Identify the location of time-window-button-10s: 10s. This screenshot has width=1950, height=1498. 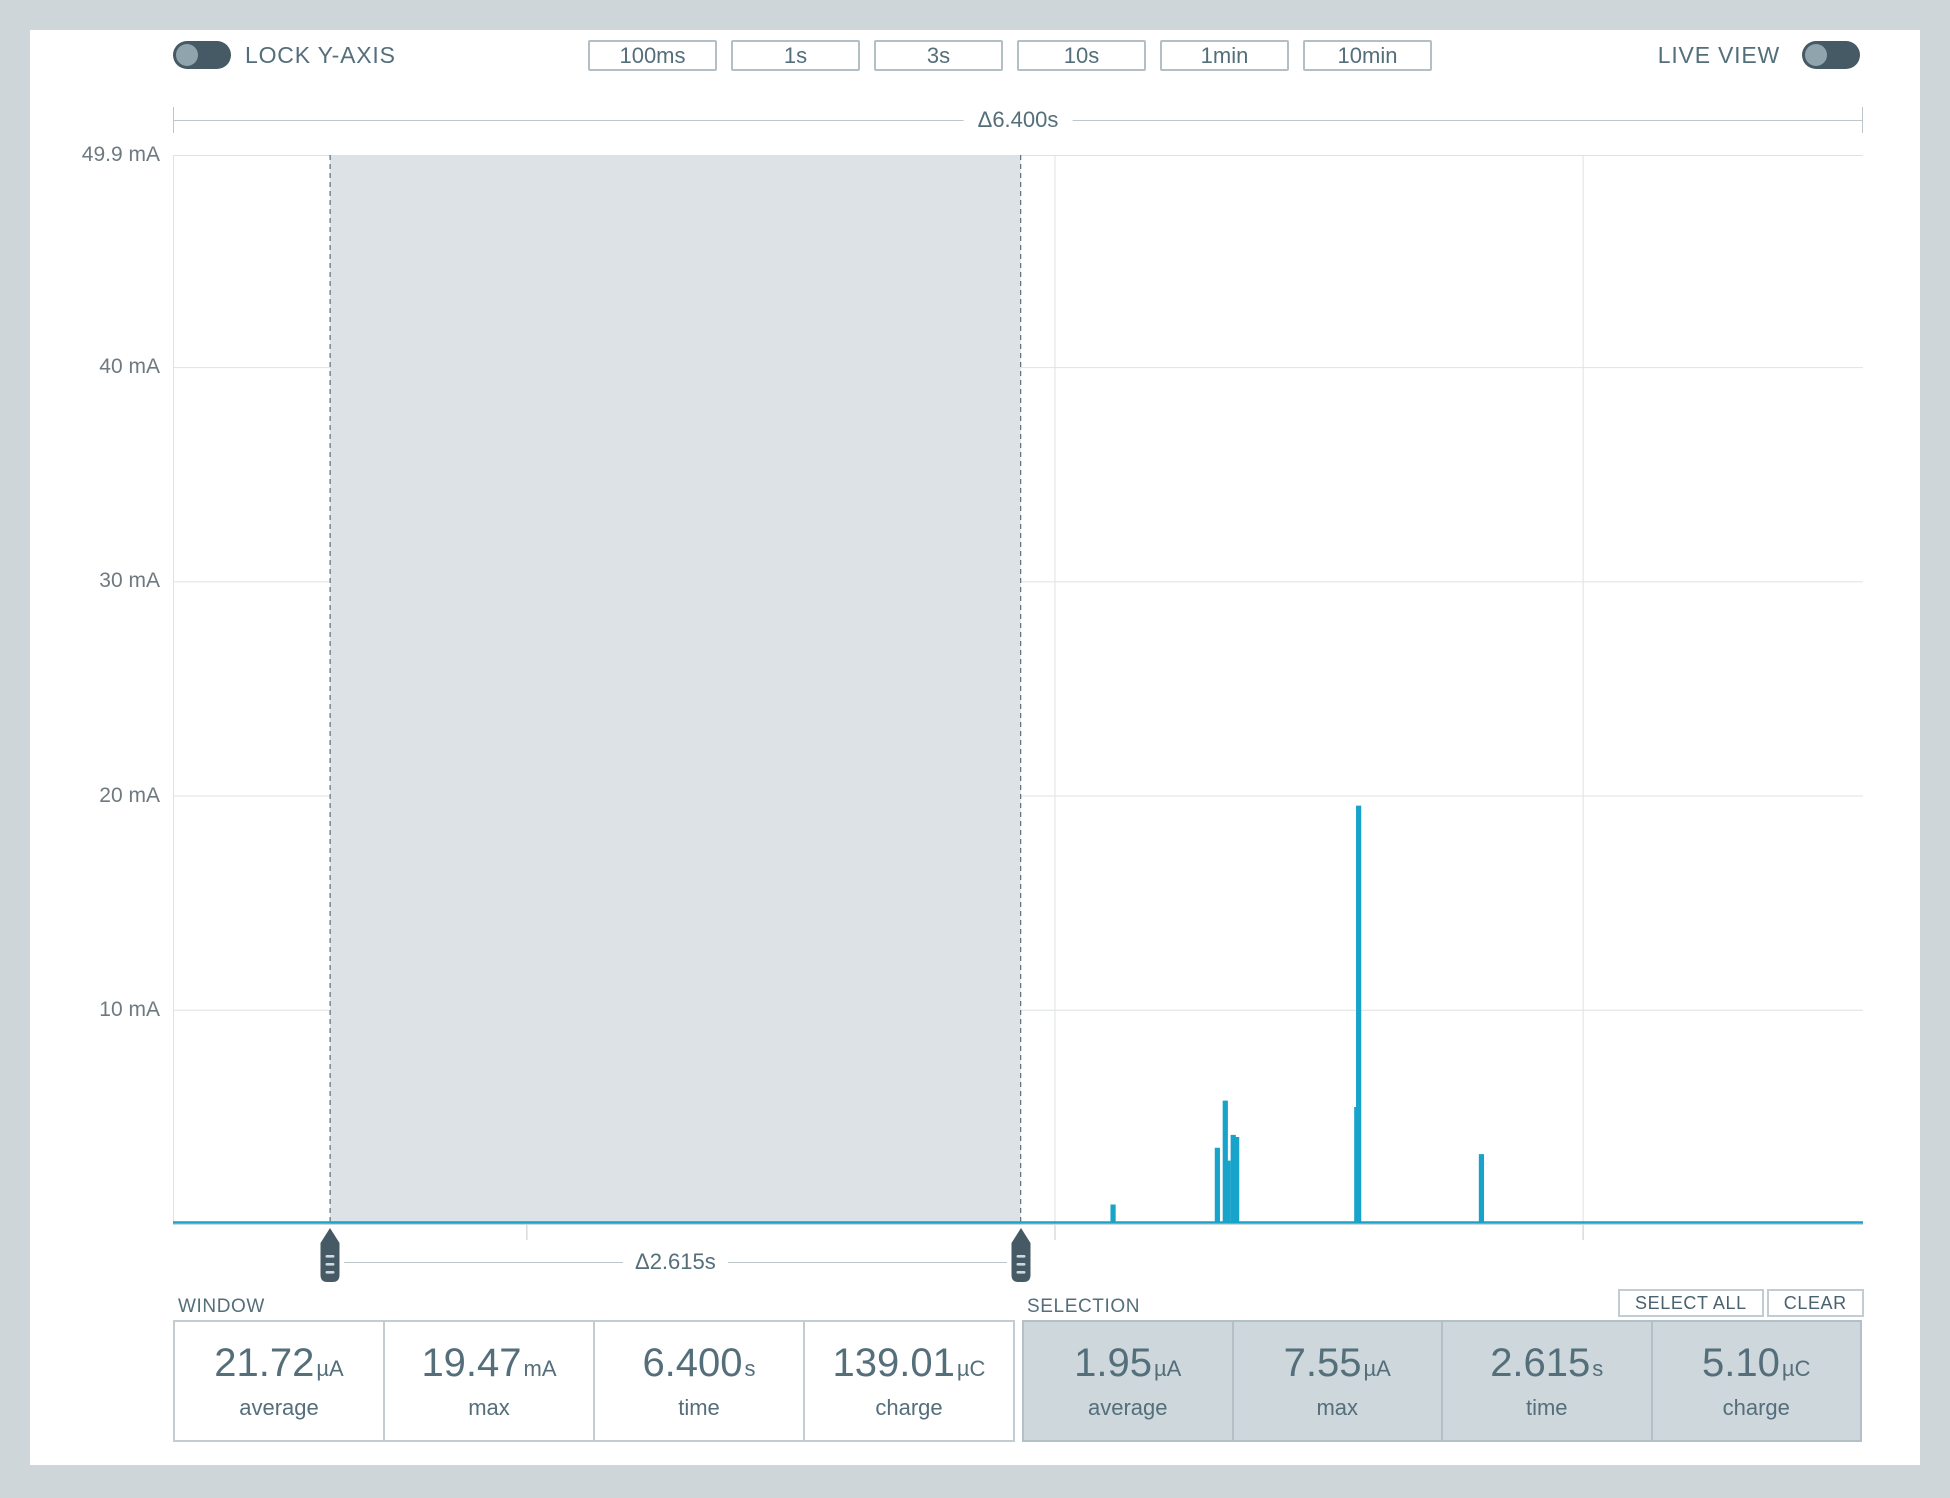
(1081, 55).